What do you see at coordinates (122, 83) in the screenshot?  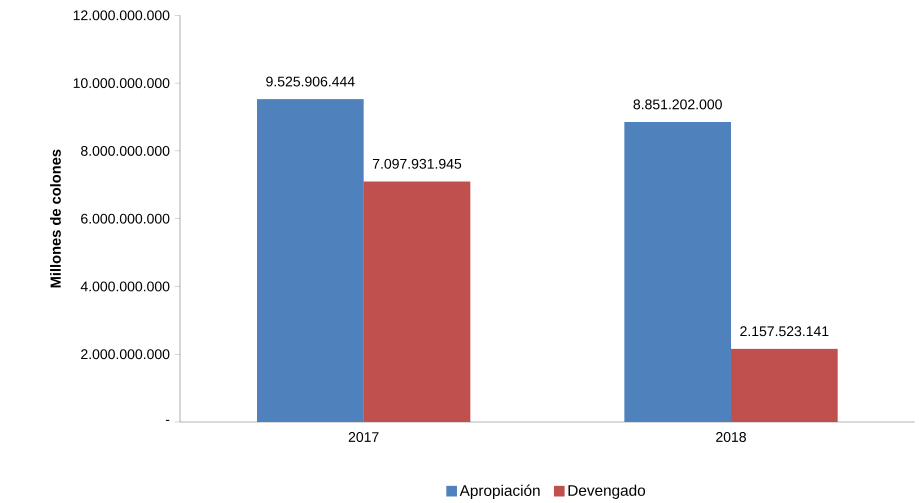 I see `y-tick-label: 10.000.000.000` at bounding box center [122, 83].